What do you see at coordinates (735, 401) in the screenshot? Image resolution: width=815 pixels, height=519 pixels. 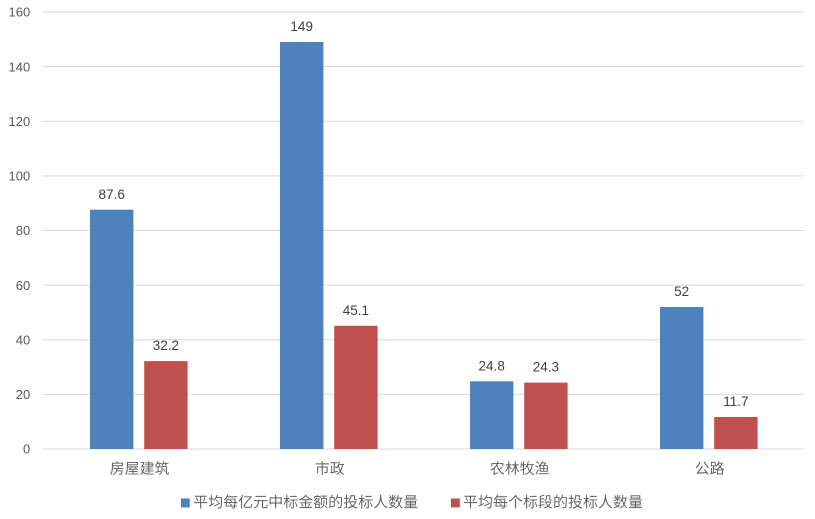 I see `svg-text: 11.7` at bounding box center [735, 401].